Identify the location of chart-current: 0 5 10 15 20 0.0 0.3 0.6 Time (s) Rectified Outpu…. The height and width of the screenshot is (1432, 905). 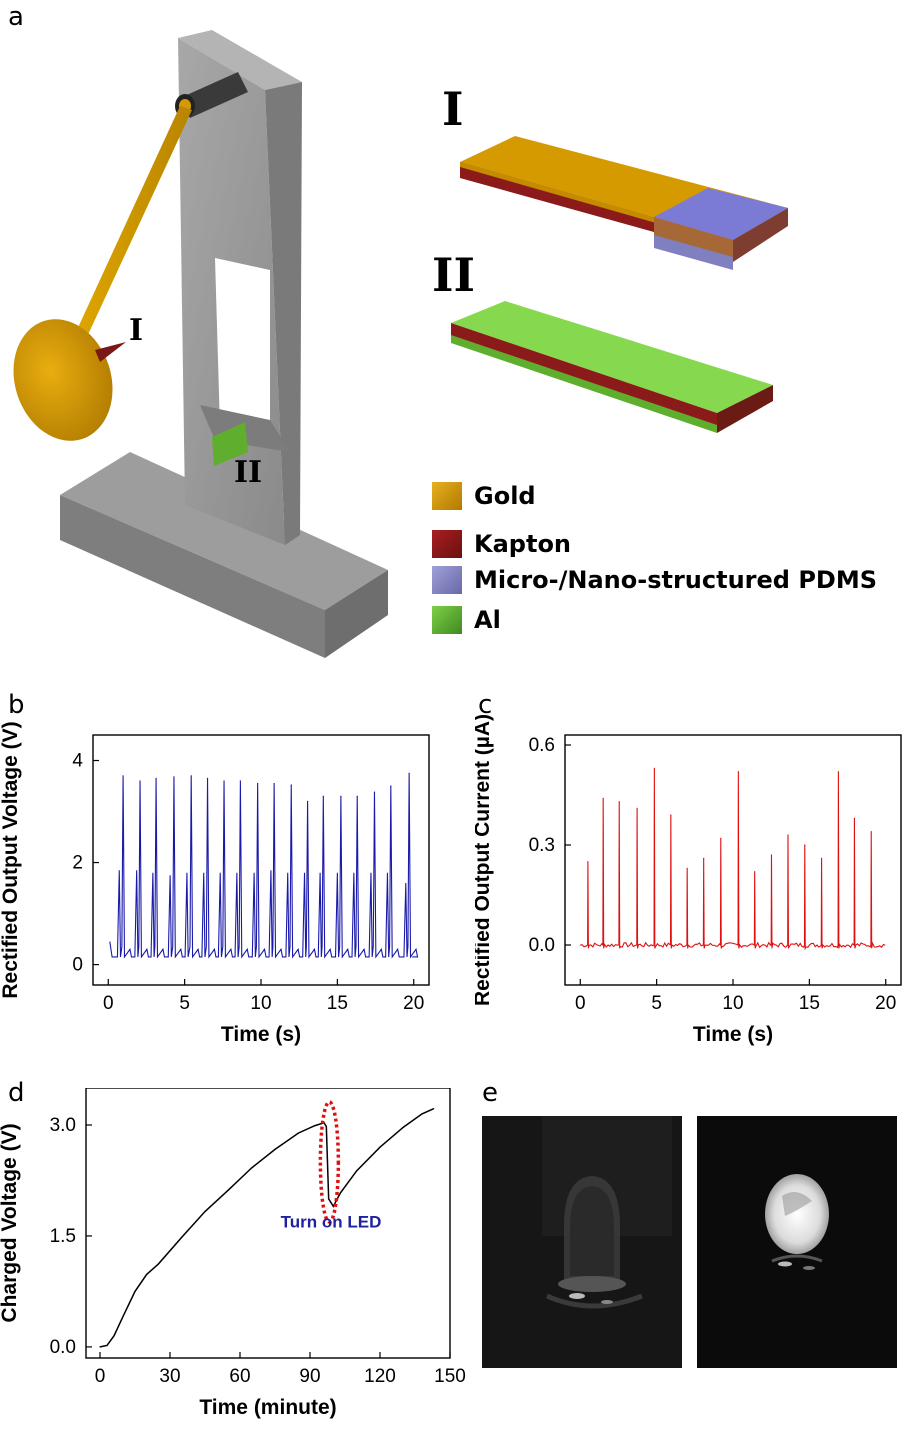
(688, 880).